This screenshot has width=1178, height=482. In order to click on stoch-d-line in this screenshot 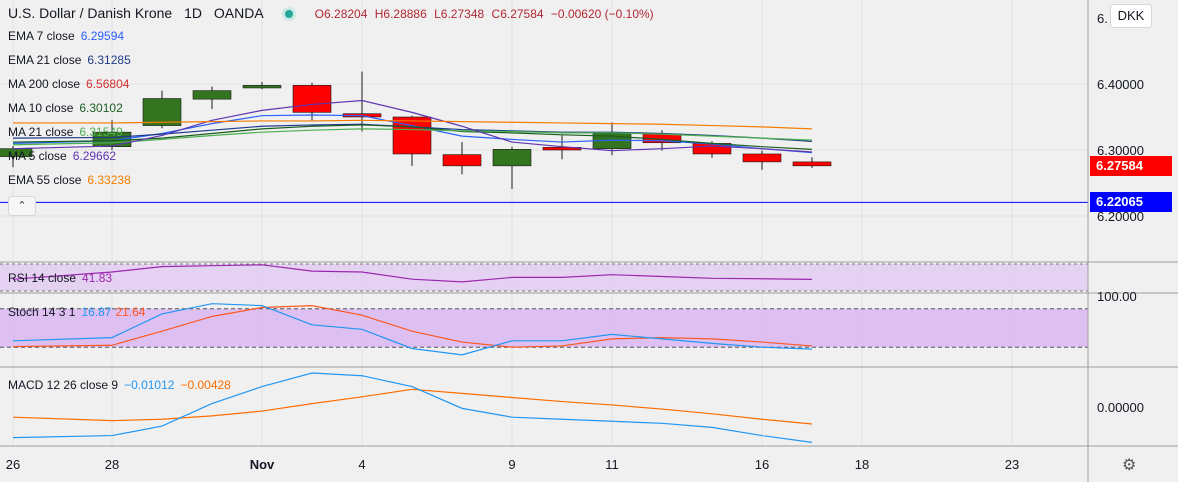, I will do `click(412, 326)`.